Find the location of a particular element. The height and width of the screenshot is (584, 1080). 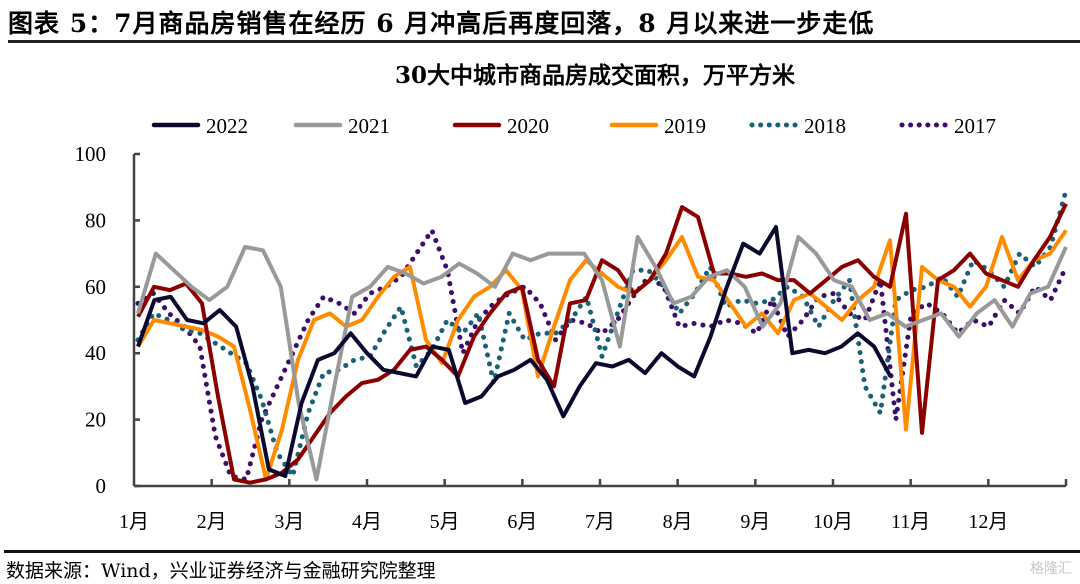

figure-title: 图表 5：7月商品房销售在经历 6 月冲高后再度回落，8 月以来进一步走低 is located at coordinates (441, 23).